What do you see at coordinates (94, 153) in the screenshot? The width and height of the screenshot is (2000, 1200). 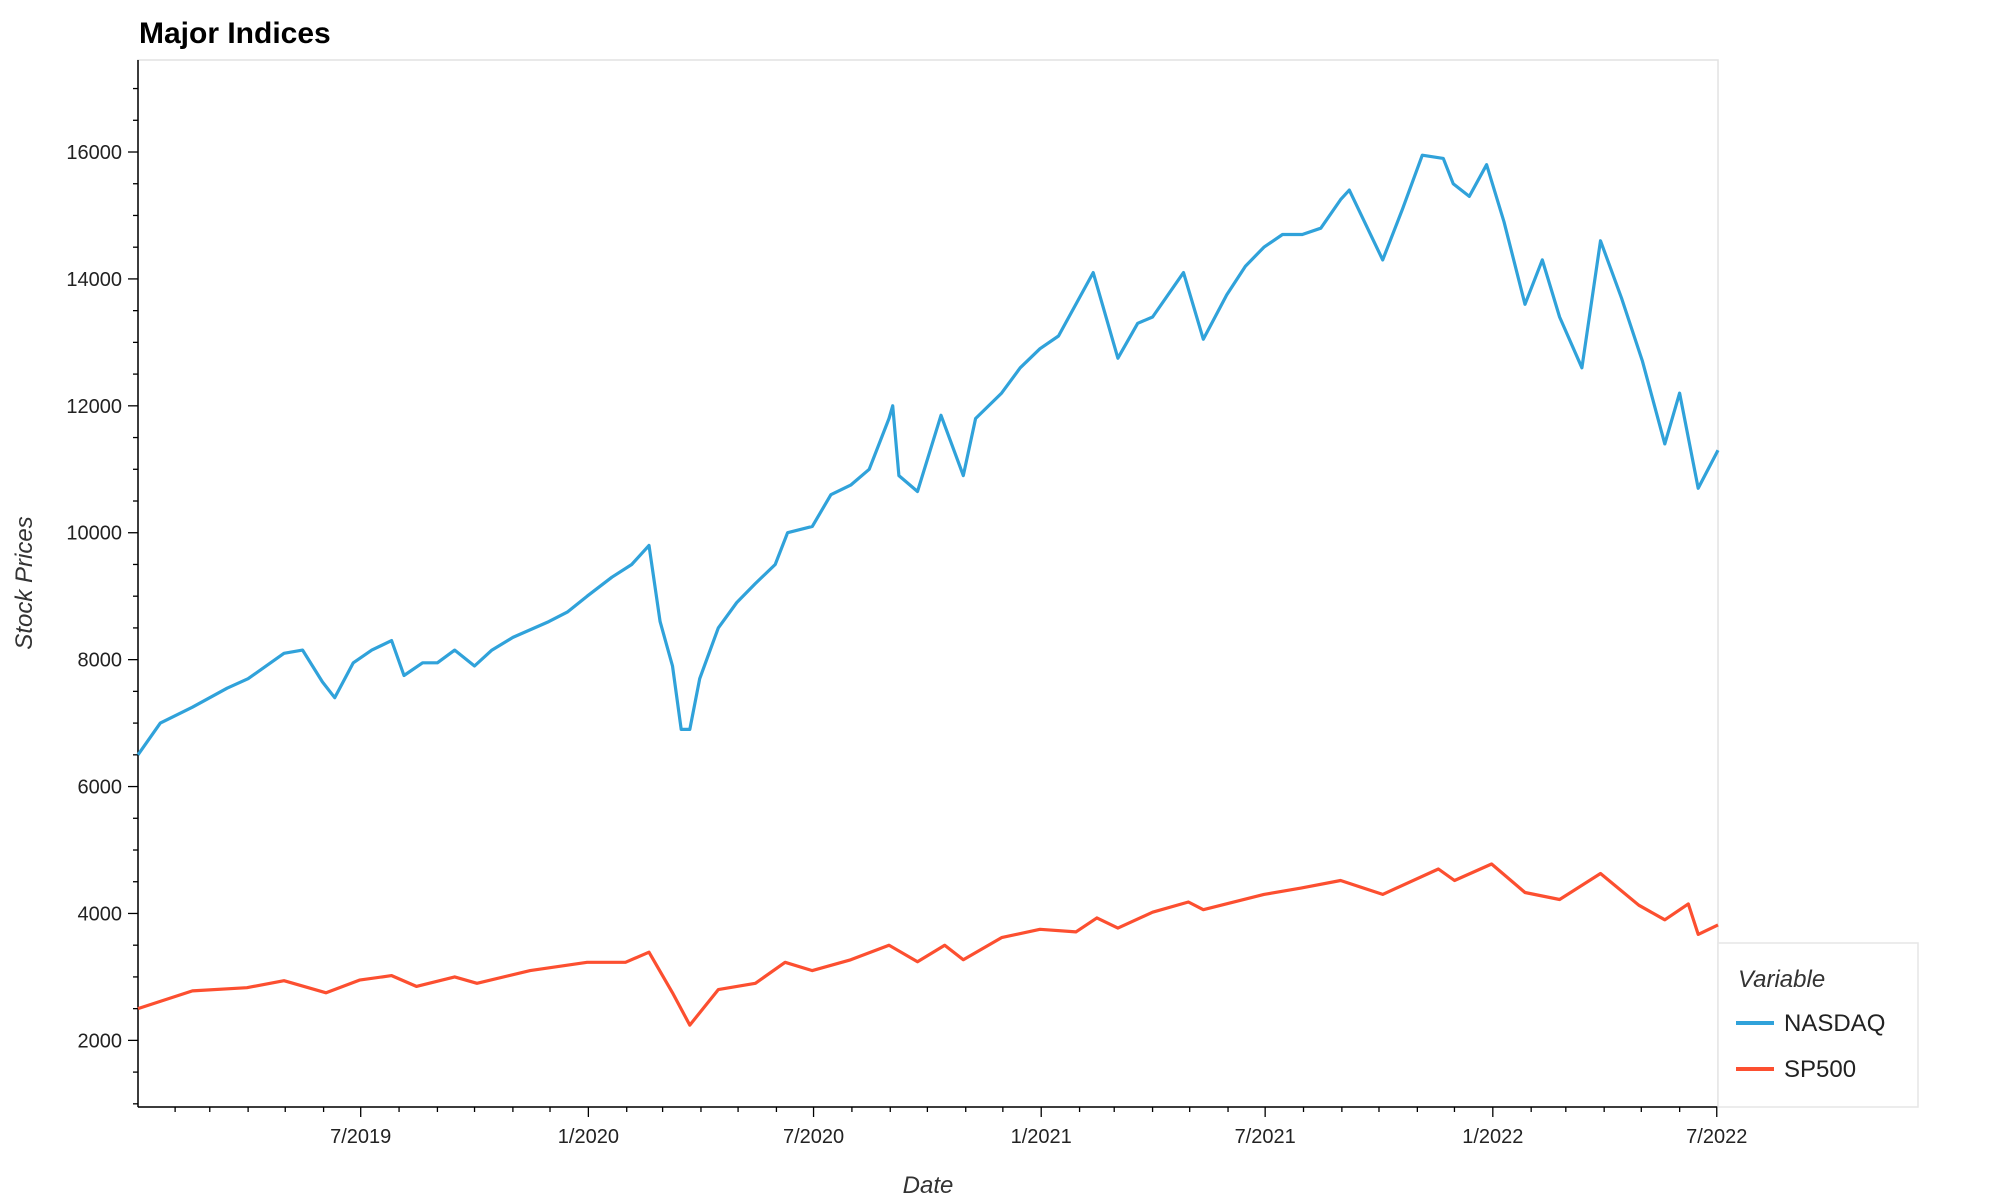 I see `y-tick-label: 16000` at bounding box center [94, 153].